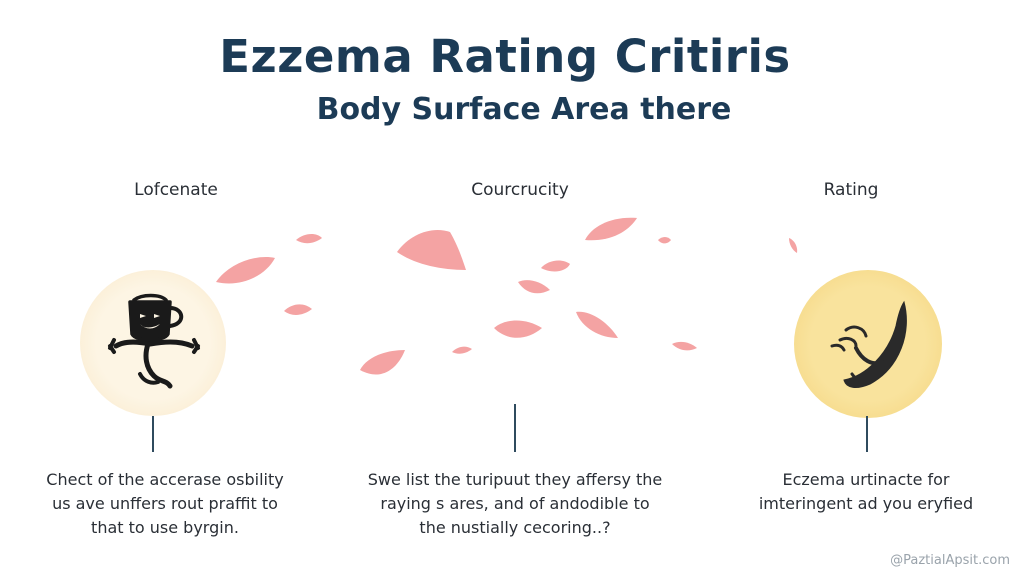  I want to click on desc-line: imteringent ad you eryfied, so click(866, 503).